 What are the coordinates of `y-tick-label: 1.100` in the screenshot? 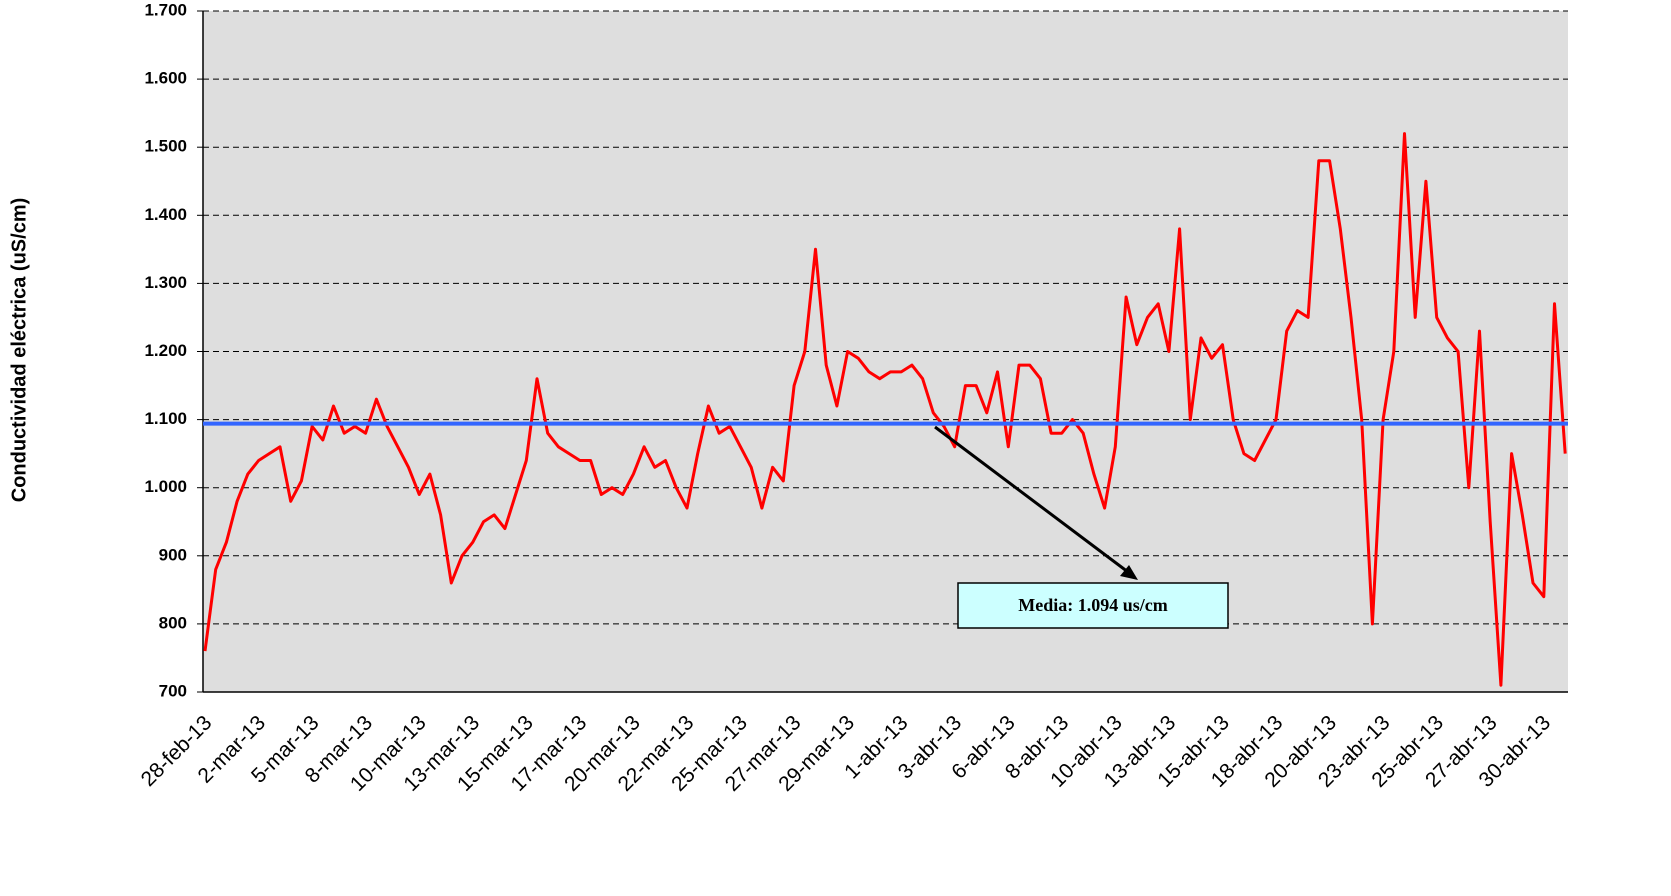 It's located at (165, 418).